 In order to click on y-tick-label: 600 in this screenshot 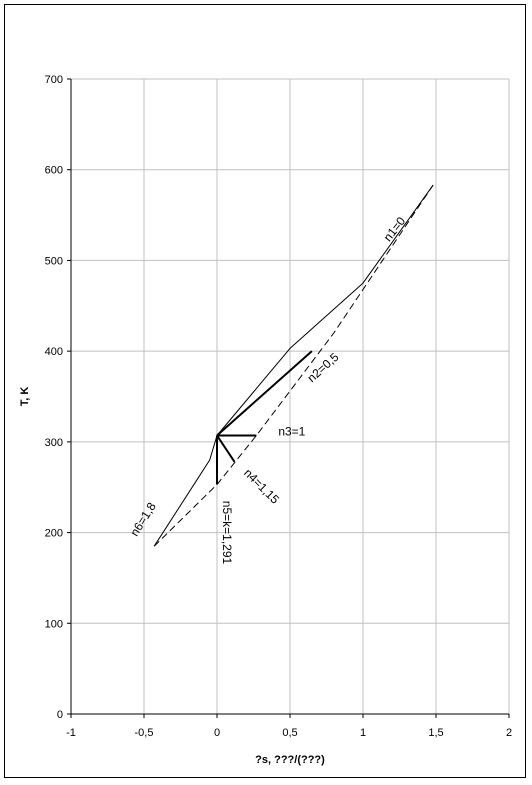, I will do `click(54, 171)`.